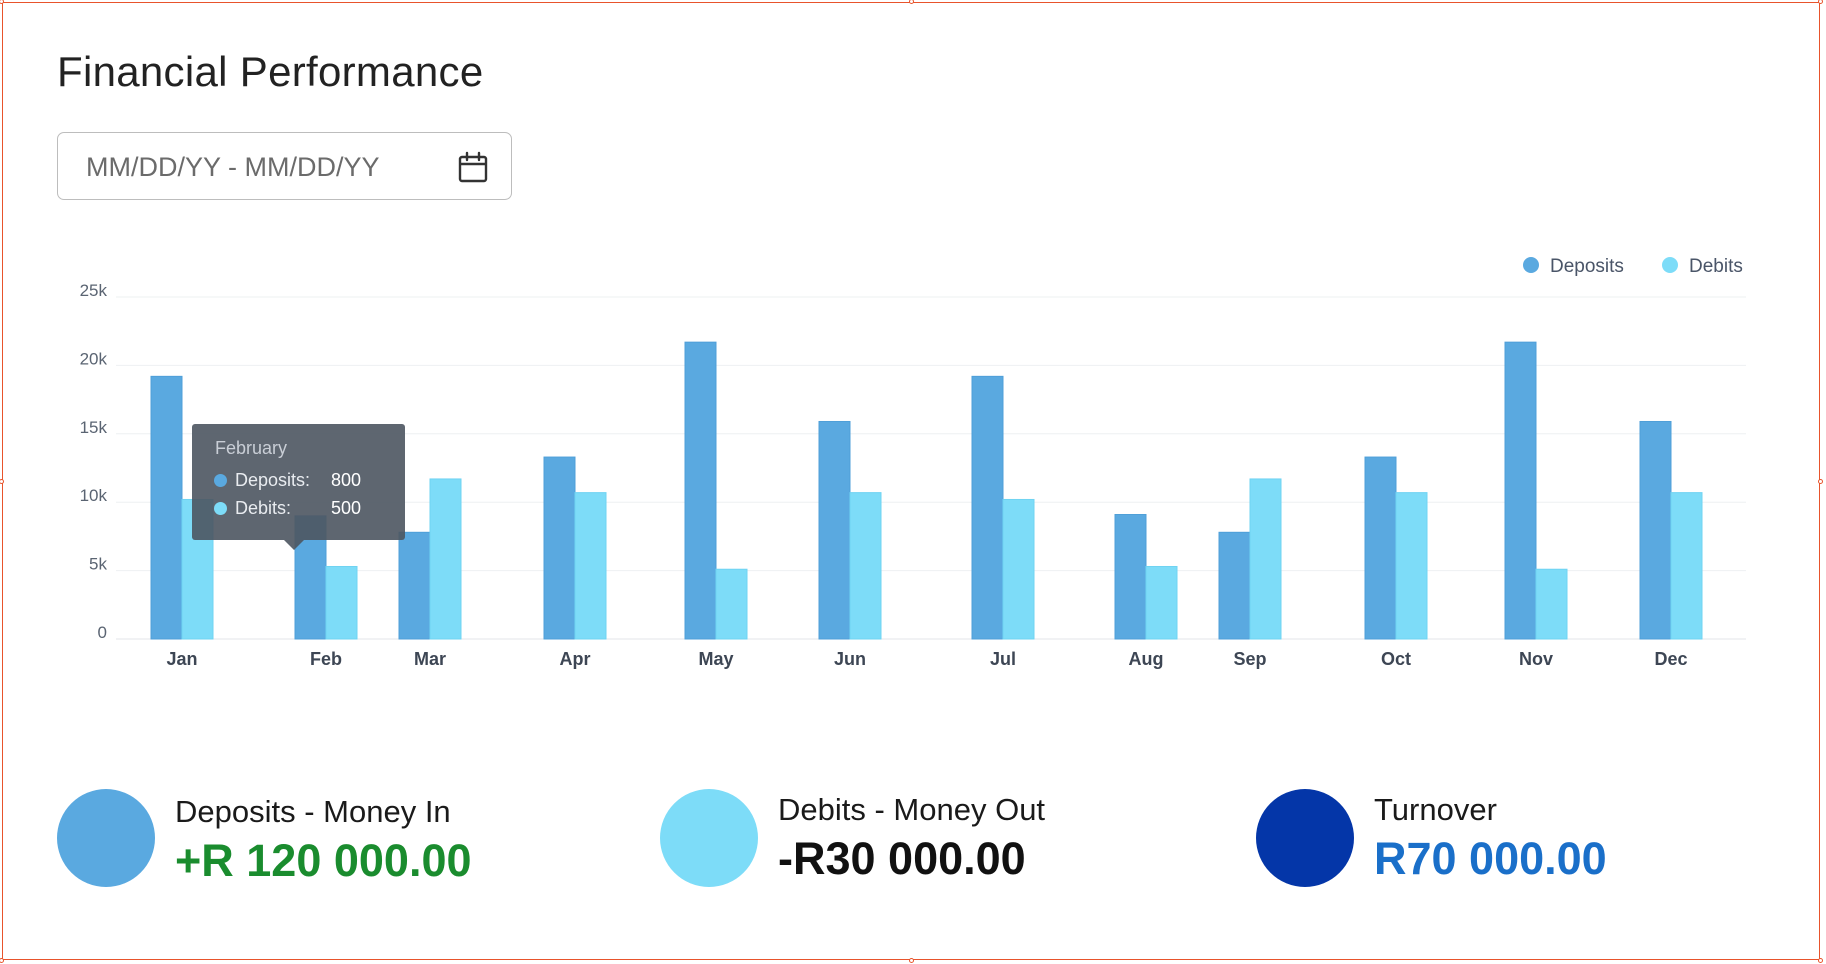 The image size is (1826, 964). What do you see at coordinates (326, 659) in the screenshot?
I see `x-tick-label: Feb` at bounding box center [326, 659].